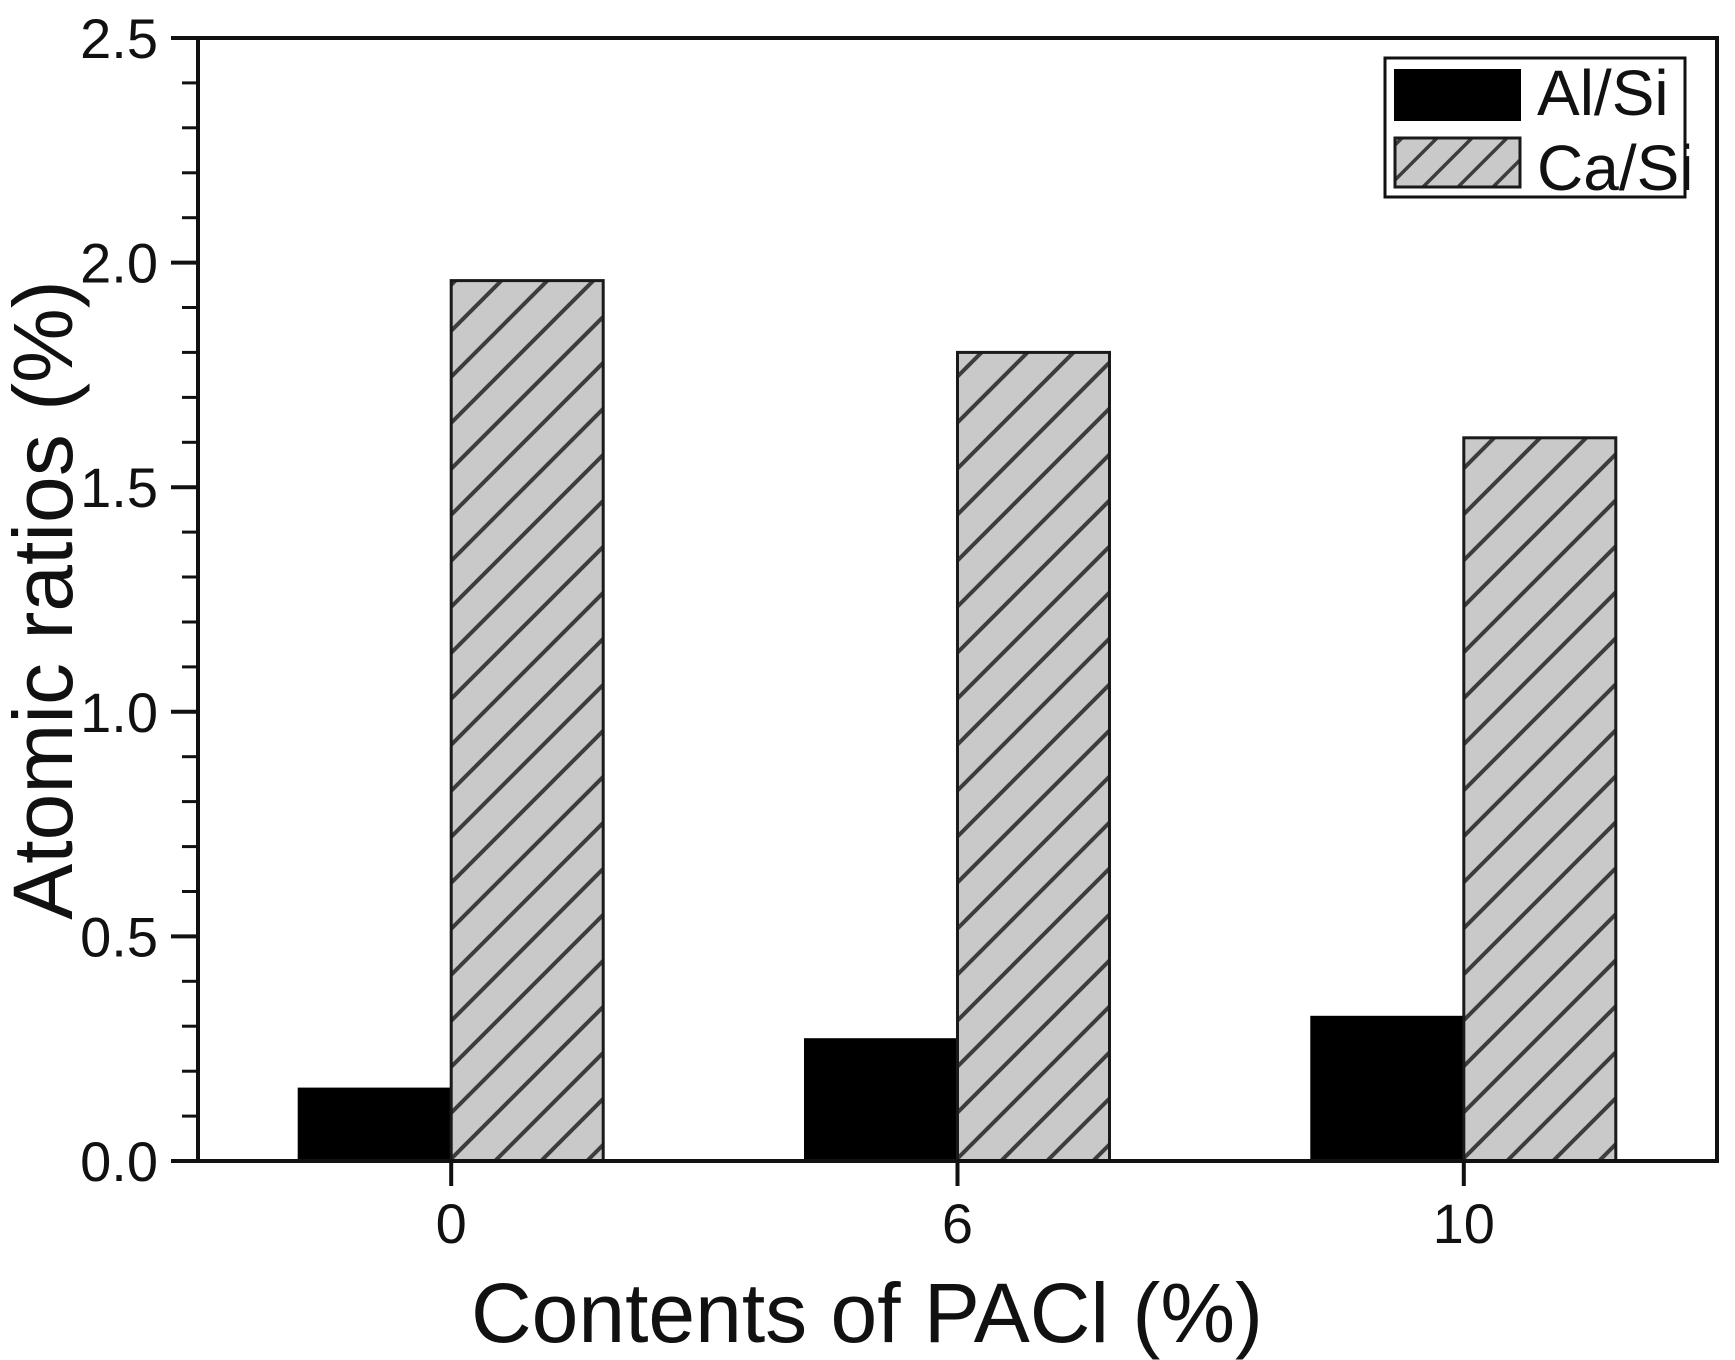 This screenshot has width=1735, height=1360. What do you see at coordinates (184, 599) in the screenshot?
I see `y-axis-ticks` at bounding box center [184, 599].